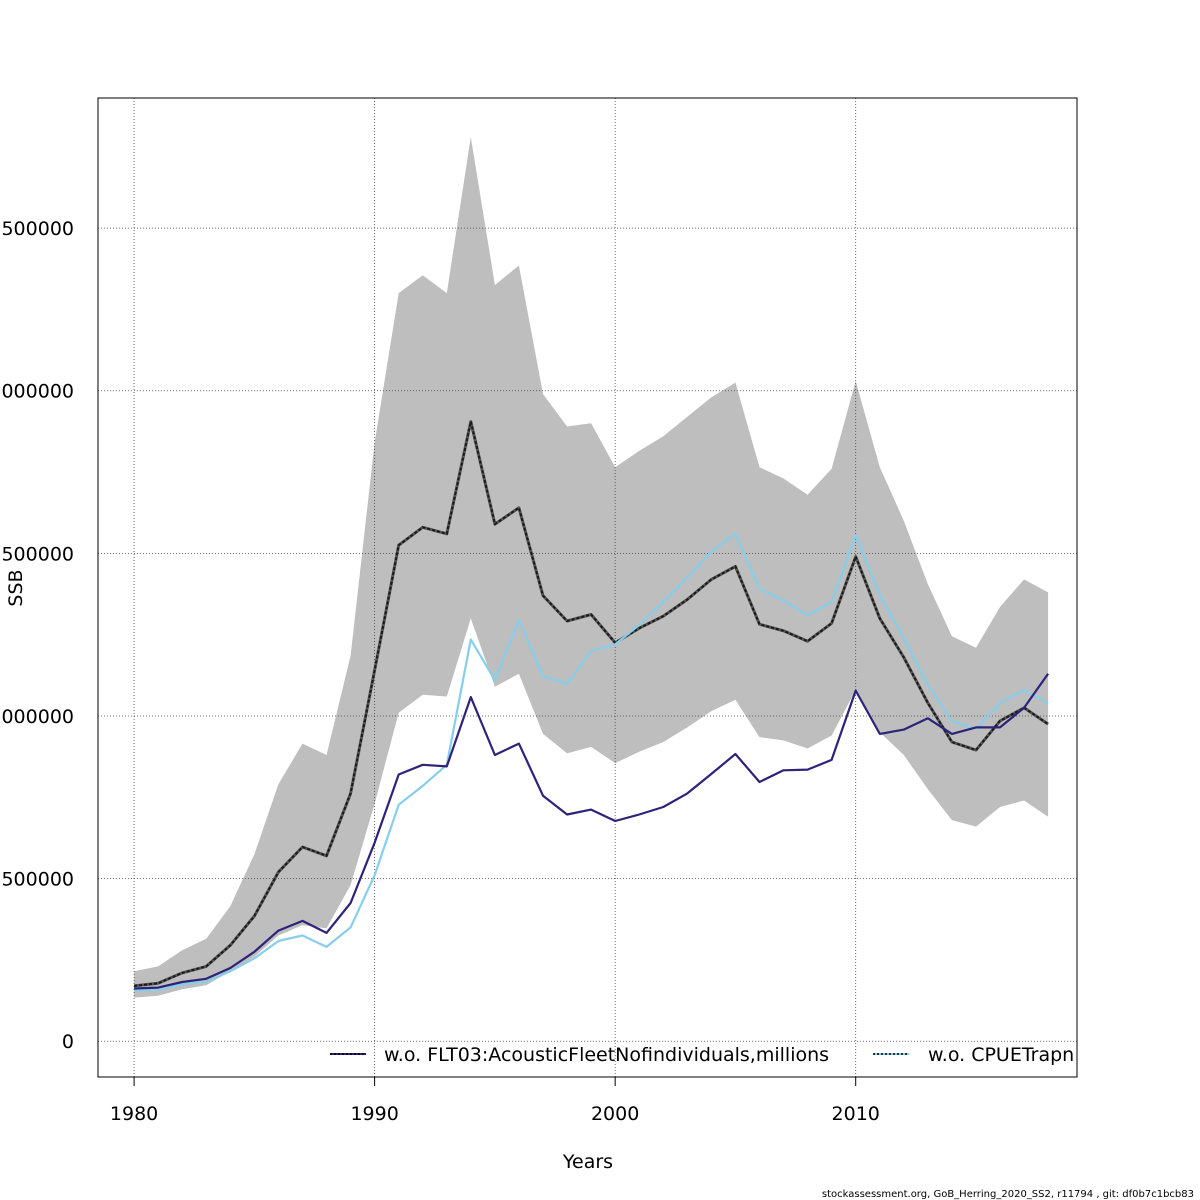 The image size is (1200, 1200). Describe the element at coordinates (37, 554) in the screenshot. I see `y-tick-label-1500000: 1500000` at that location.